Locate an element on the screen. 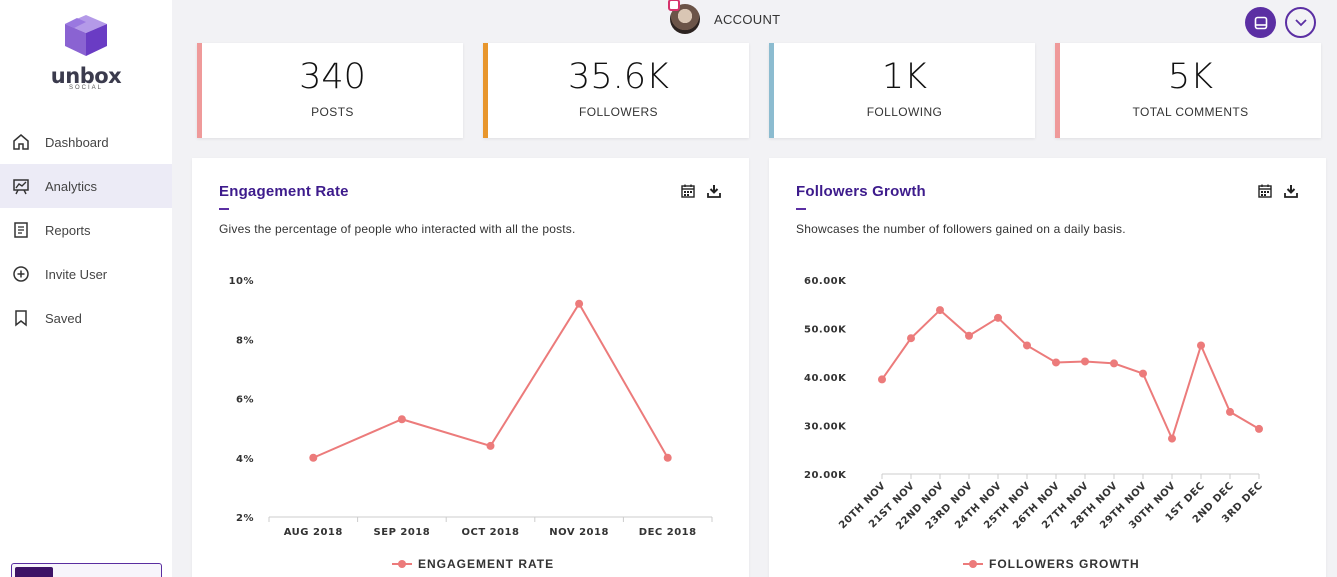  stat-card-following: 1K FOLLOWING is located at coordinates (902, 90).